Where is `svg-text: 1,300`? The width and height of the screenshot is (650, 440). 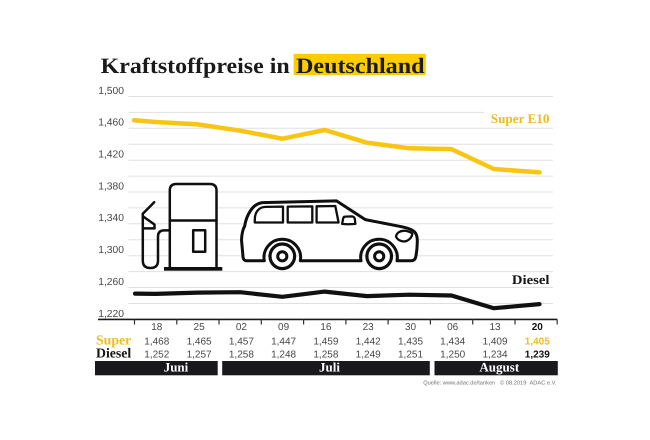 svg-text: 1,300 is located at coordinates (111, 250).